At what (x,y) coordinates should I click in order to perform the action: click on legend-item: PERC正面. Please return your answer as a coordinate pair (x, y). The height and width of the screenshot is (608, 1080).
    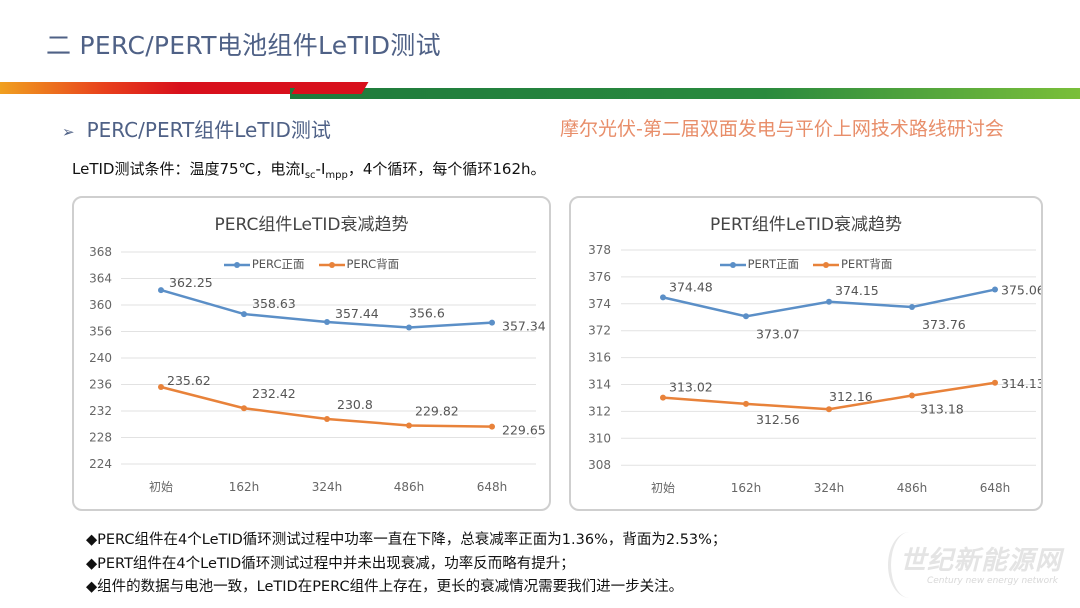
    Looking at the image, I should click on (264, 264).